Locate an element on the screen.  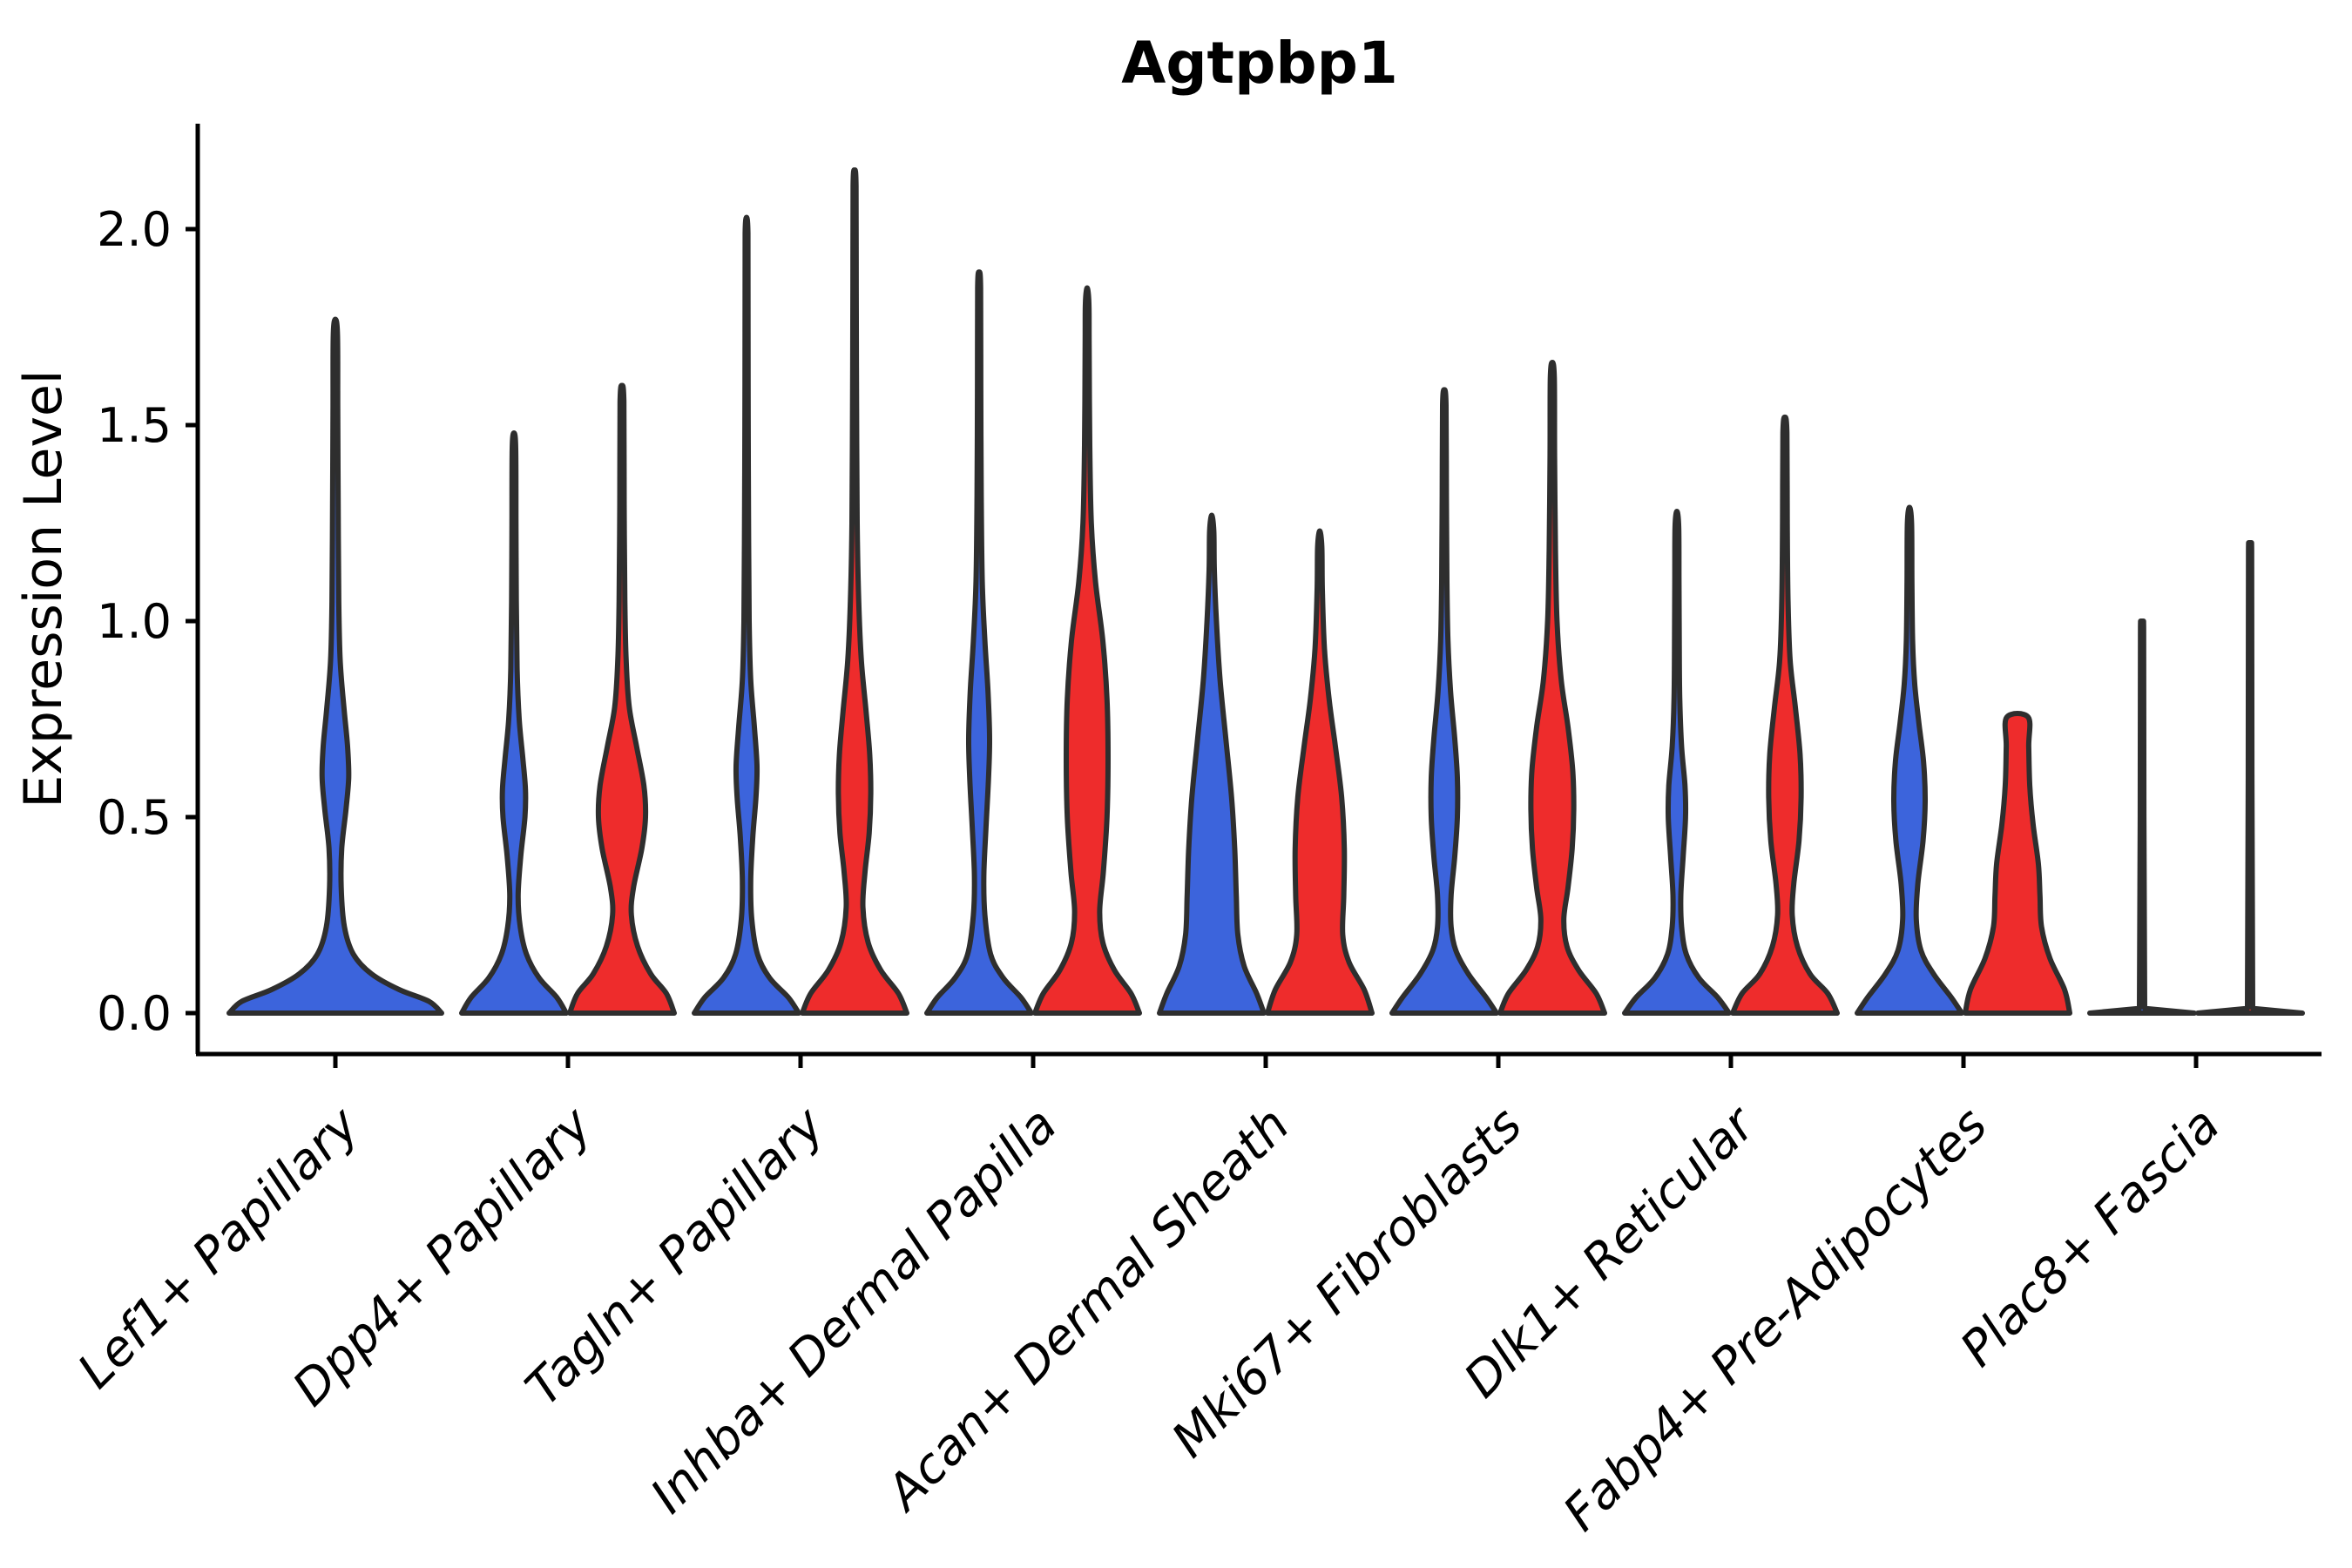
violin-red-dlk1-reticular is located at coordinates (1785, 715).